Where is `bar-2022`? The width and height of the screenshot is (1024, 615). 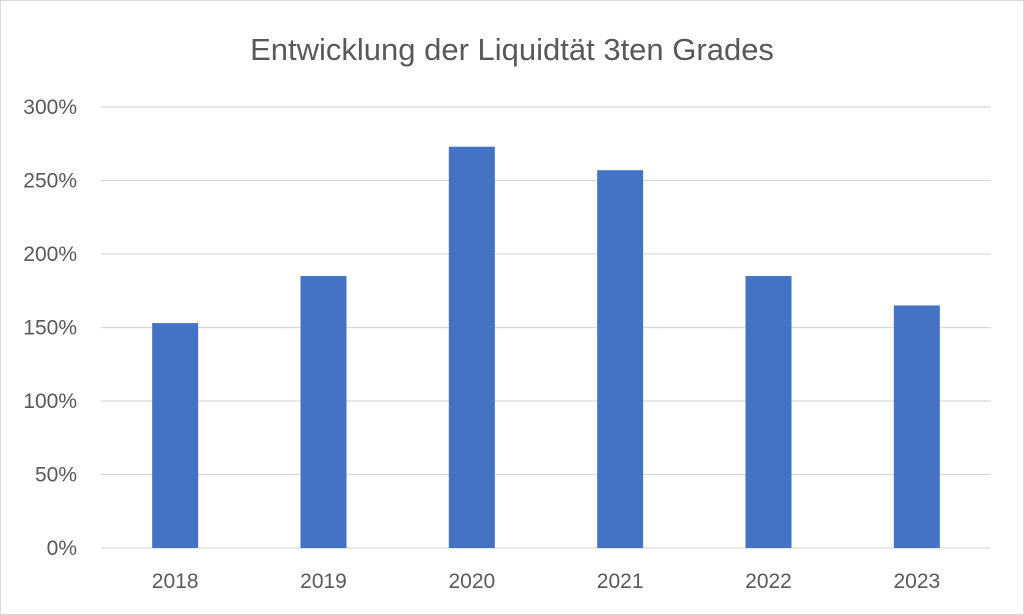 bar-2022 is located at coordinates (768, 412).